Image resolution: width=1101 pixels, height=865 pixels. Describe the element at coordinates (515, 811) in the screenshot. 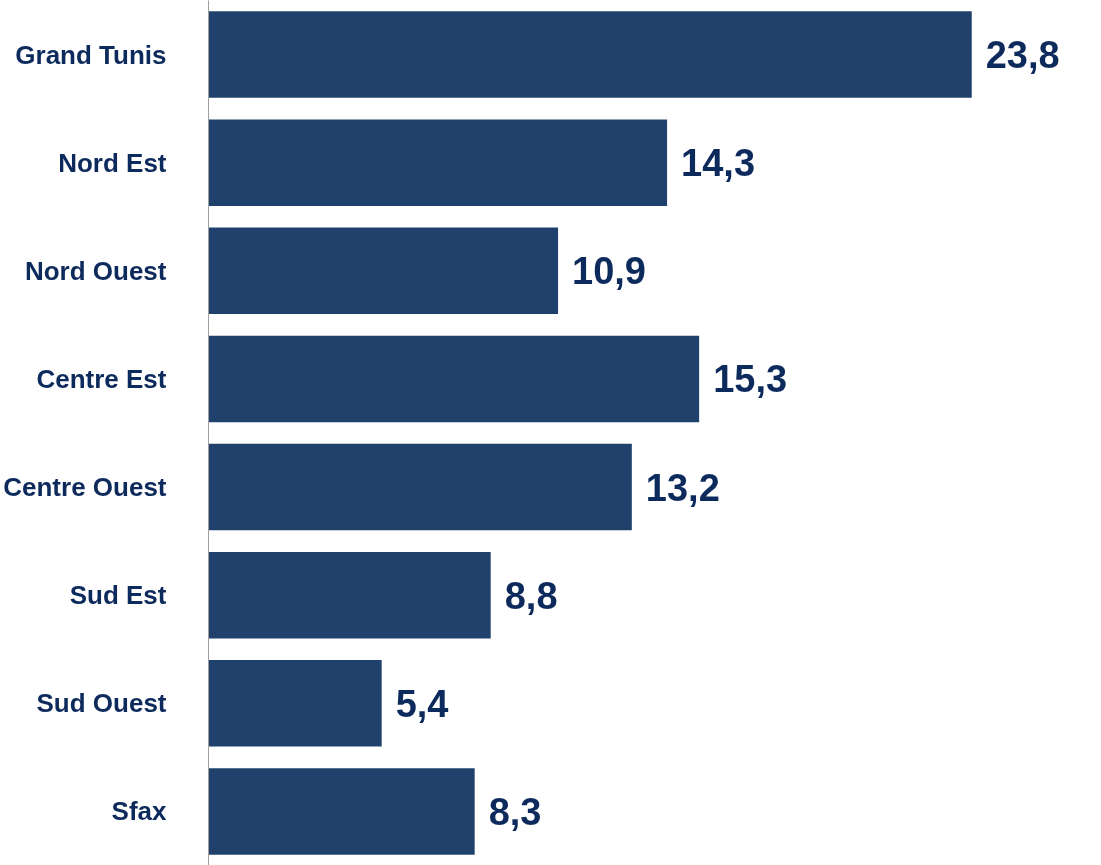

I see `data-label: 8,3` at that location.